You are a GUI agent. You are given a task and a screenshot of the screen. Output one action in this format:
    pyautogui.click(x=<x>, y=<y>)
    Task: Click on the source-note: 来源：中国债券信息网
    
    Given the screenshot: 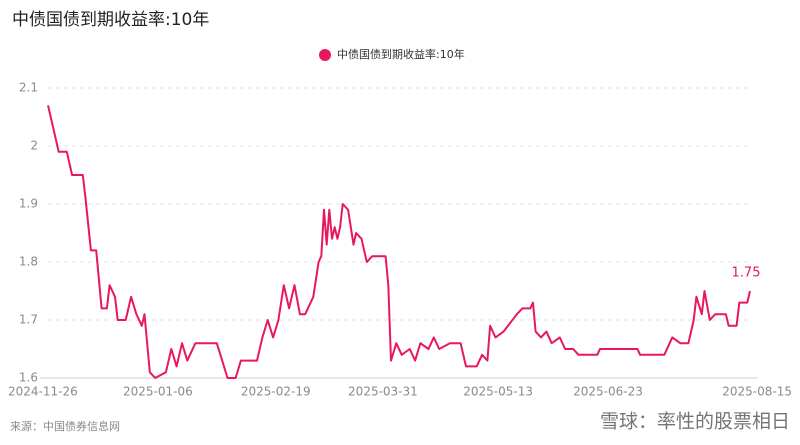 What is the action you would take?
    pyautogui.click(x=65, y=426)
    